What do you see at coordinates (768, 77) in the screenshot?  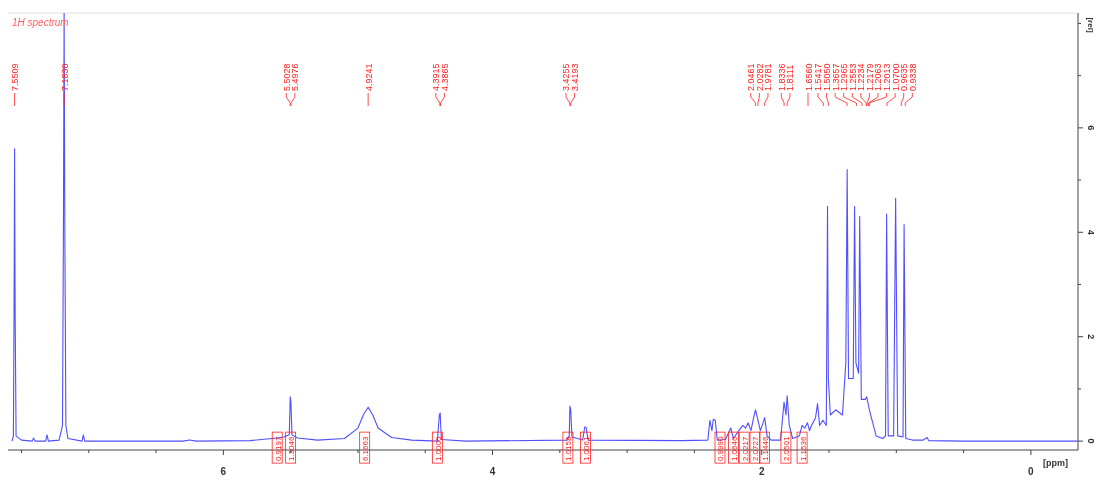 I see `annotation: 1.9781` at bounding box center [768, 77].